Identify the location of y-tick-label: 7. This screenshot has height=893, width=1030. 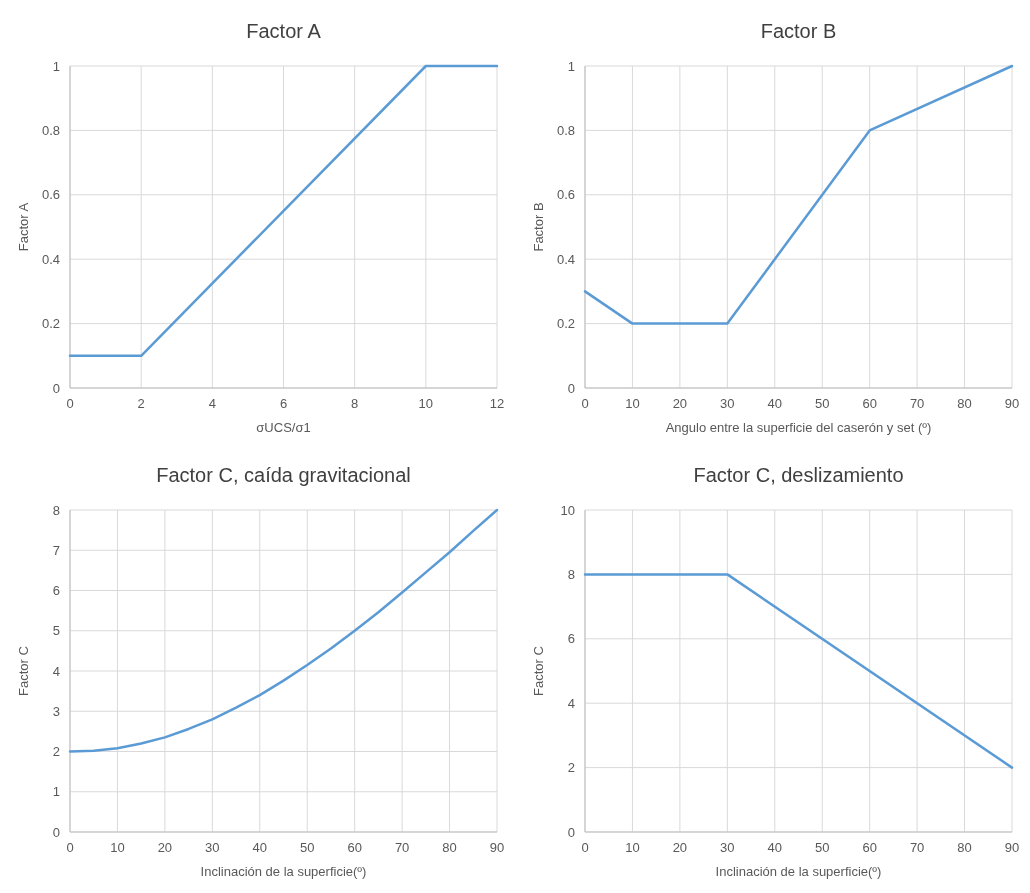
(56, 550).